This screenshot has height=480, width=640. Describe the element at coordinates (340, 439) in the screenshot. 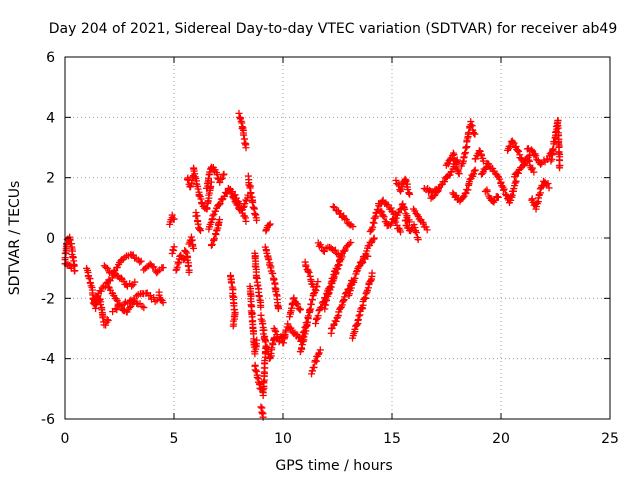

I see `x-tick-labels: 0 5 10 15 20 25` at that location.